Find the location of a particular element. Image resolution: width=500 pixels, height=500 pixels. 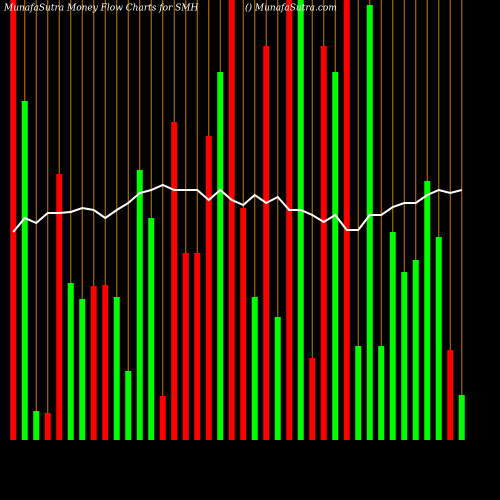

watermark: () MunafaSutra.com is located at coordinates (291, 8).